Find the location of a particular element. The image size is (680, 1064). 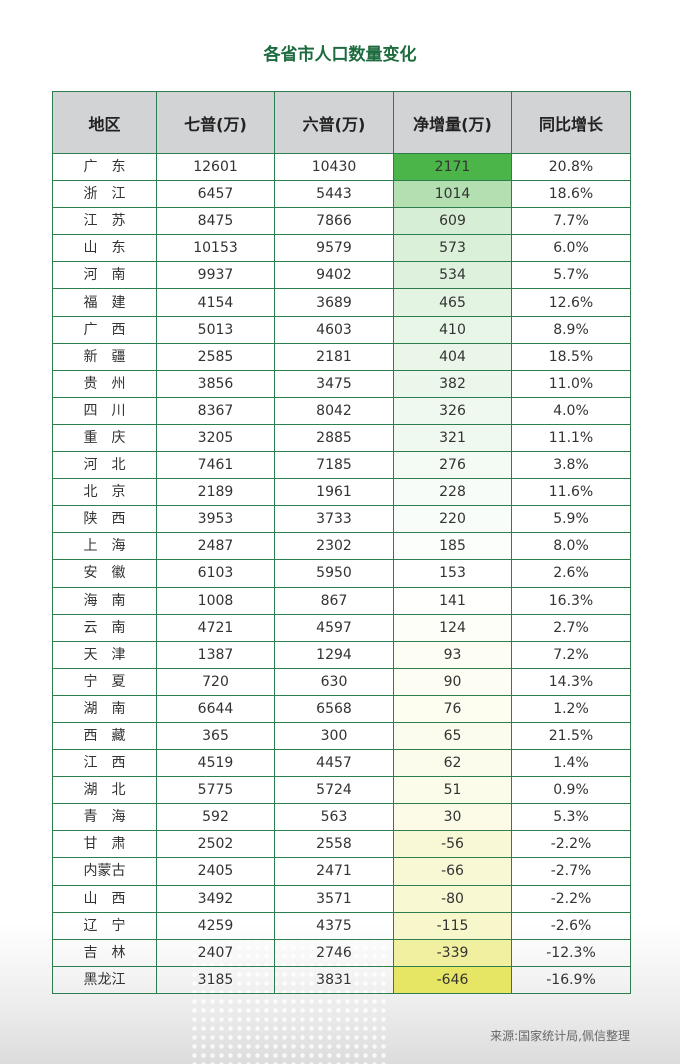

cell-census7: 6457 is located at coordinates (215, 194).